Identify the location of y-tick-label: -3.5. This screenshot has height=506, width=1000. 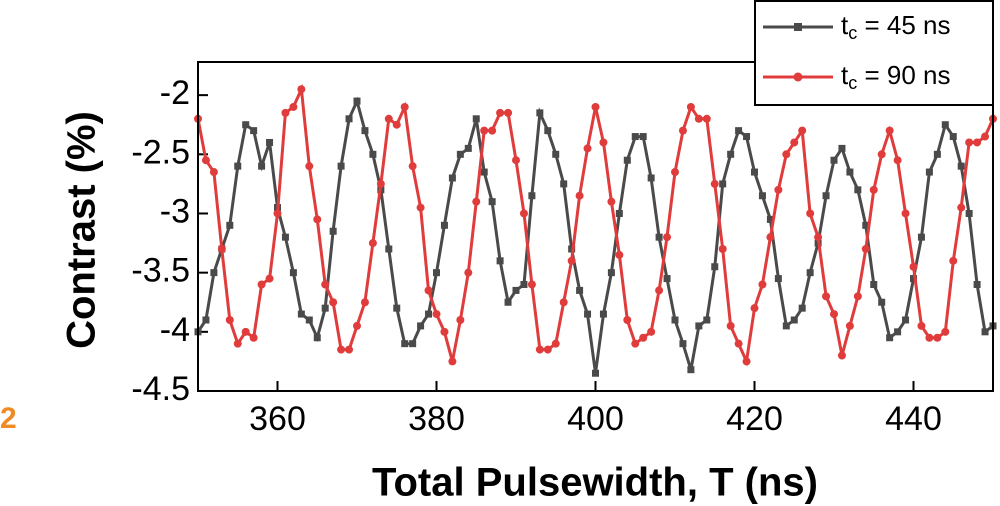
(160, 271).